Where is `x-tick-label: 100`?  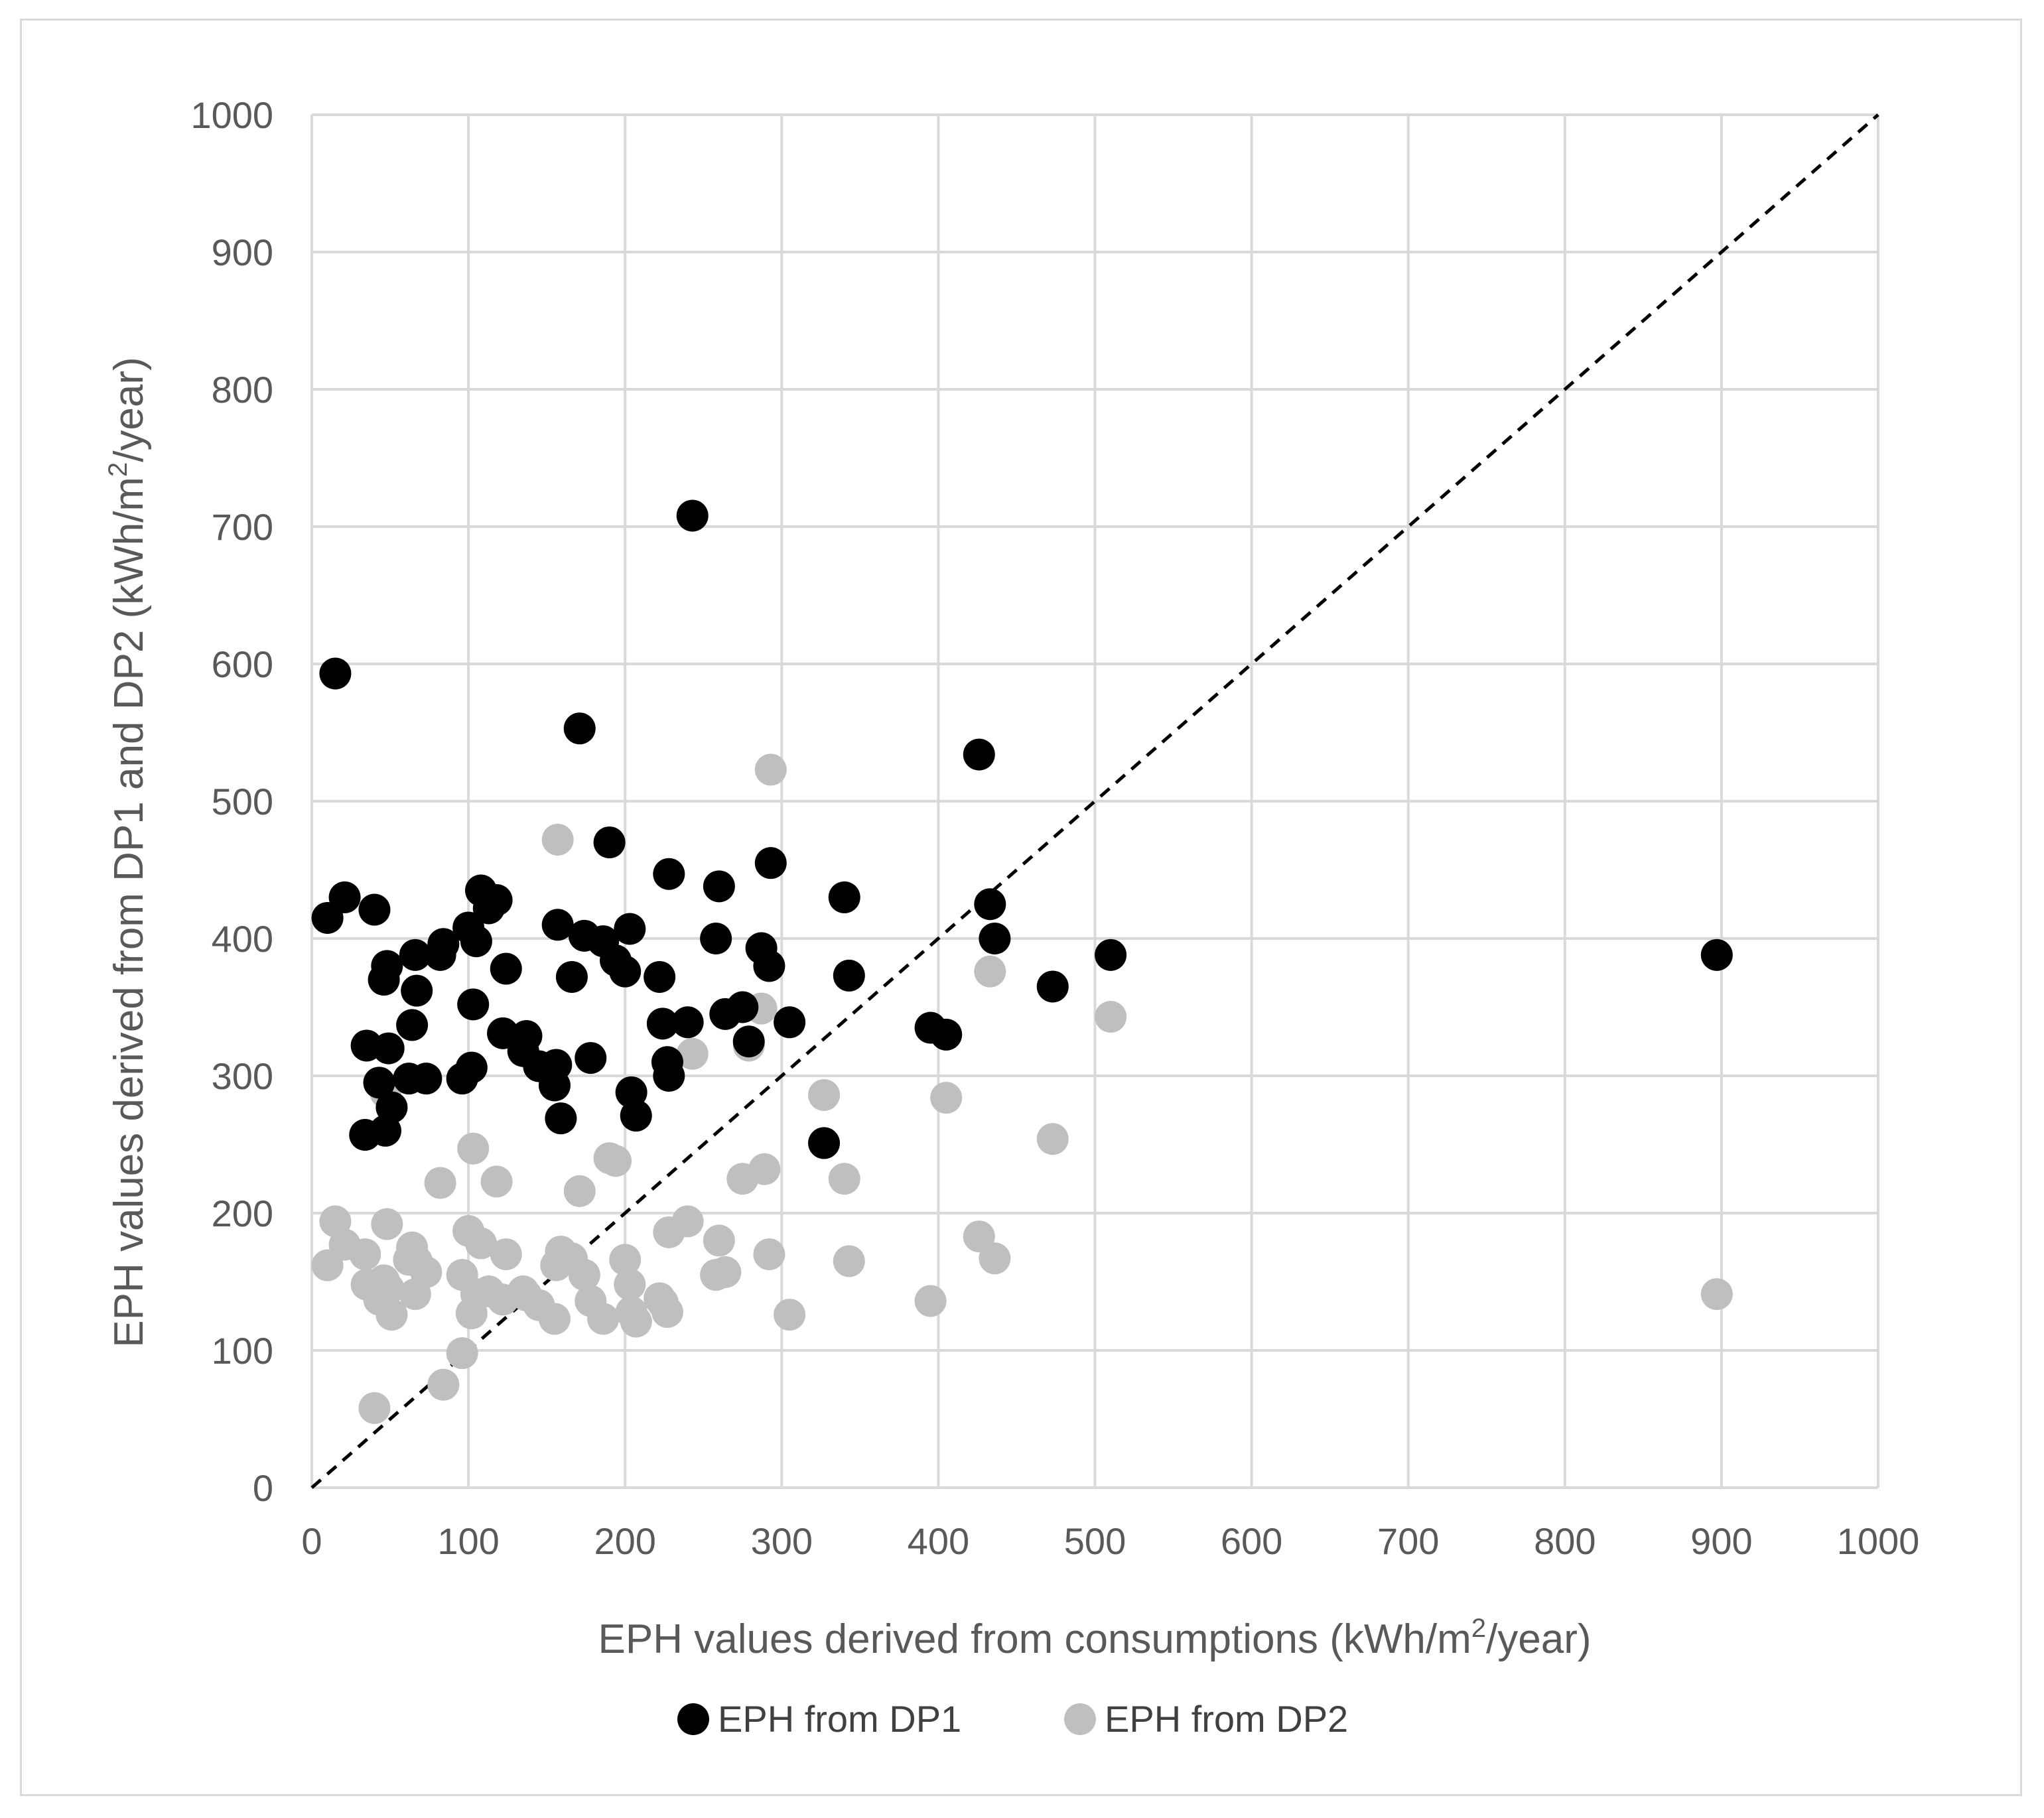 x-tick-label: 100 is located at coordinates (468, 1541).